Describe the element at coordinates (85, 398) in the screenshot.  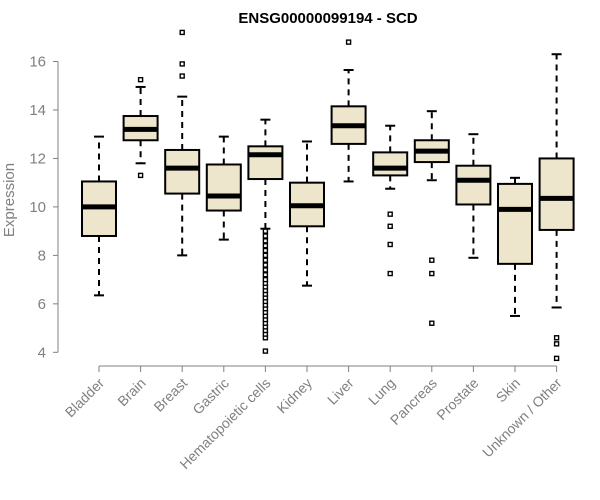
I see `x-tick-label: Bladder` at that location.